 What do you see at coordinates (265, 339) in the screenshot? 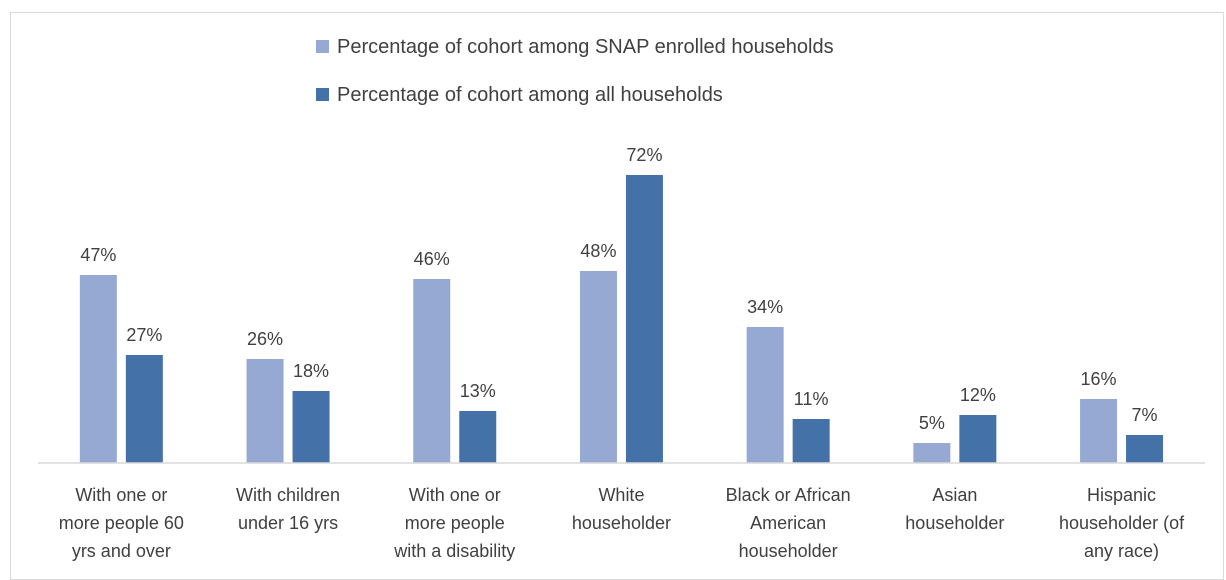
I see `data-label-1-0: 26%` at bounding box center [265, 339].